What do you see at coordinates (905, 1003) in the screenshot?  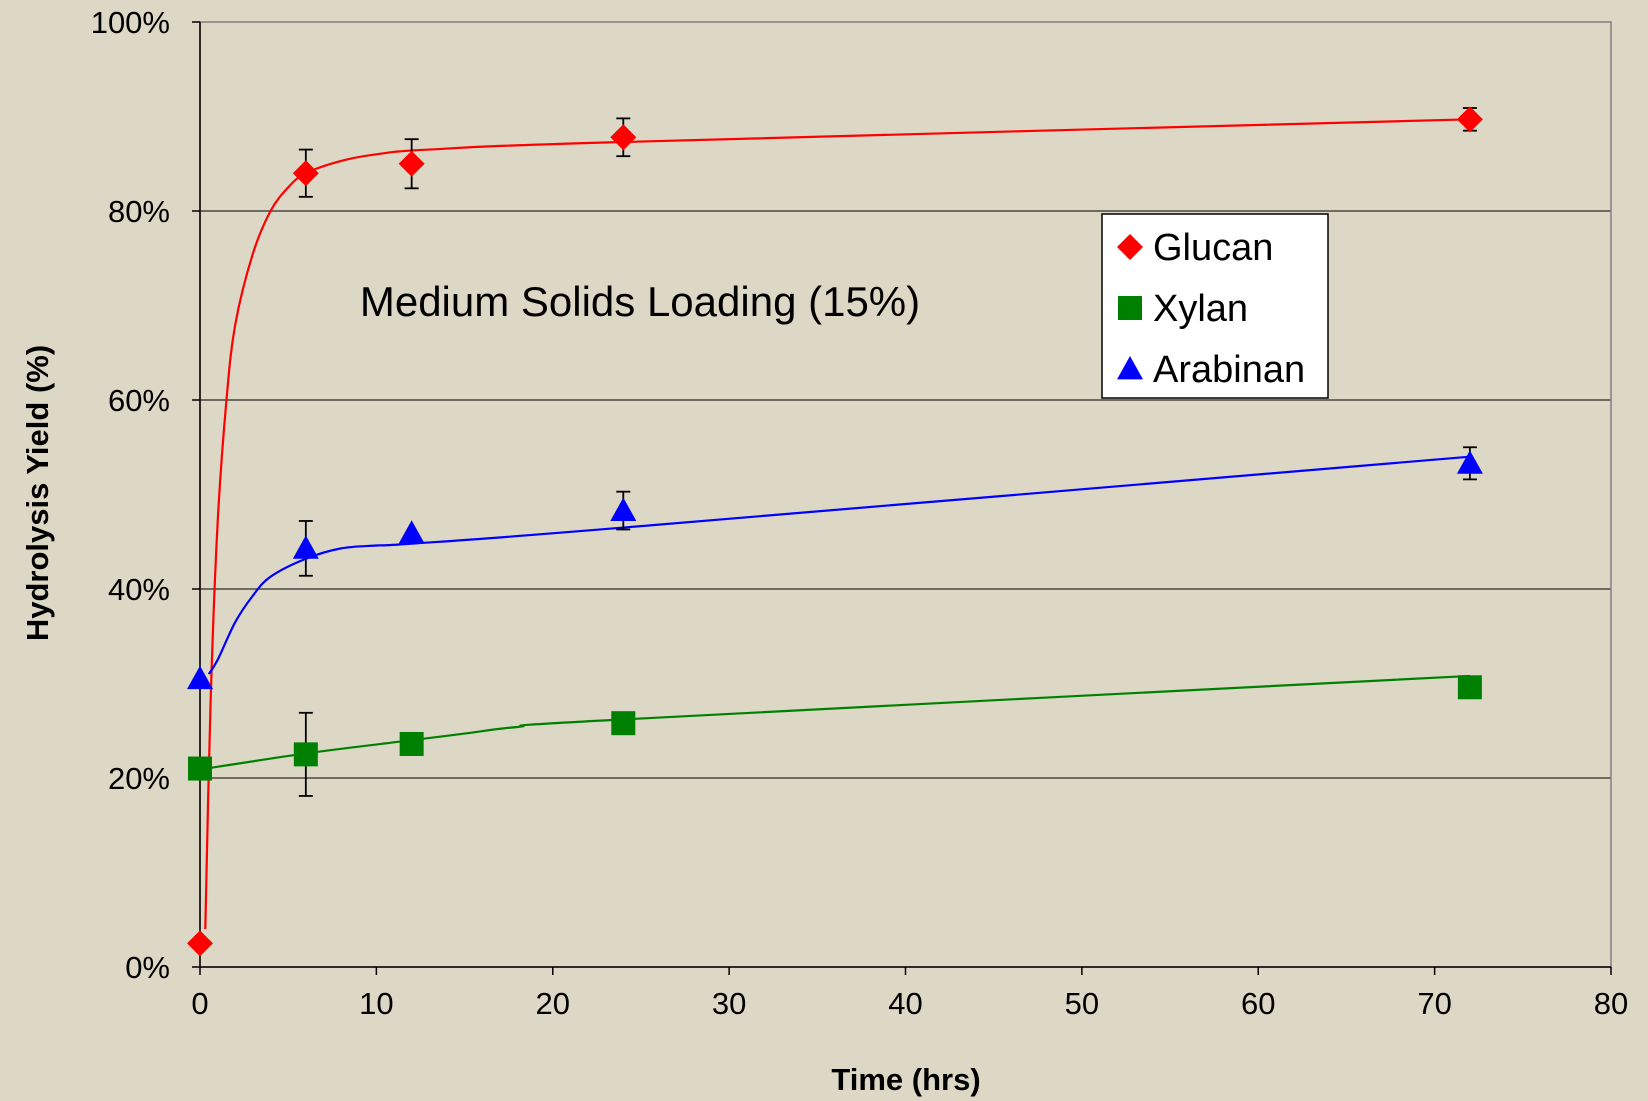 I see `x-tick-label: 40` at bounding box center [905, 1003].